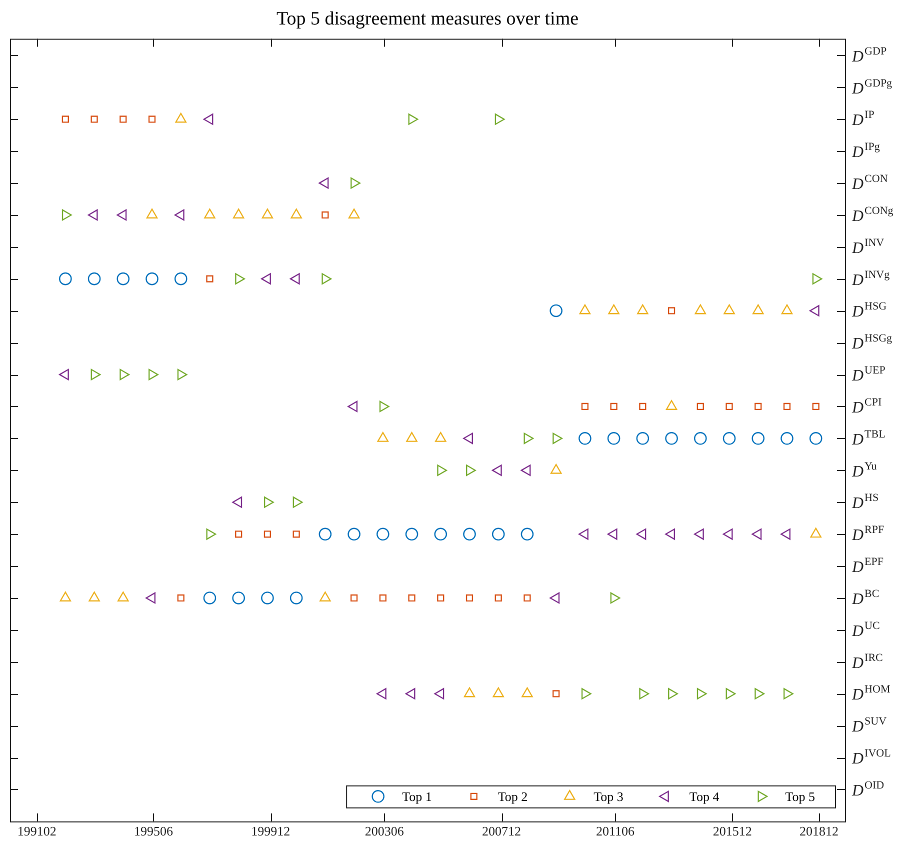 The height and width of the screenshot is (845, 907). I want to click on x-tick-label: 201512, so click(732, 831).